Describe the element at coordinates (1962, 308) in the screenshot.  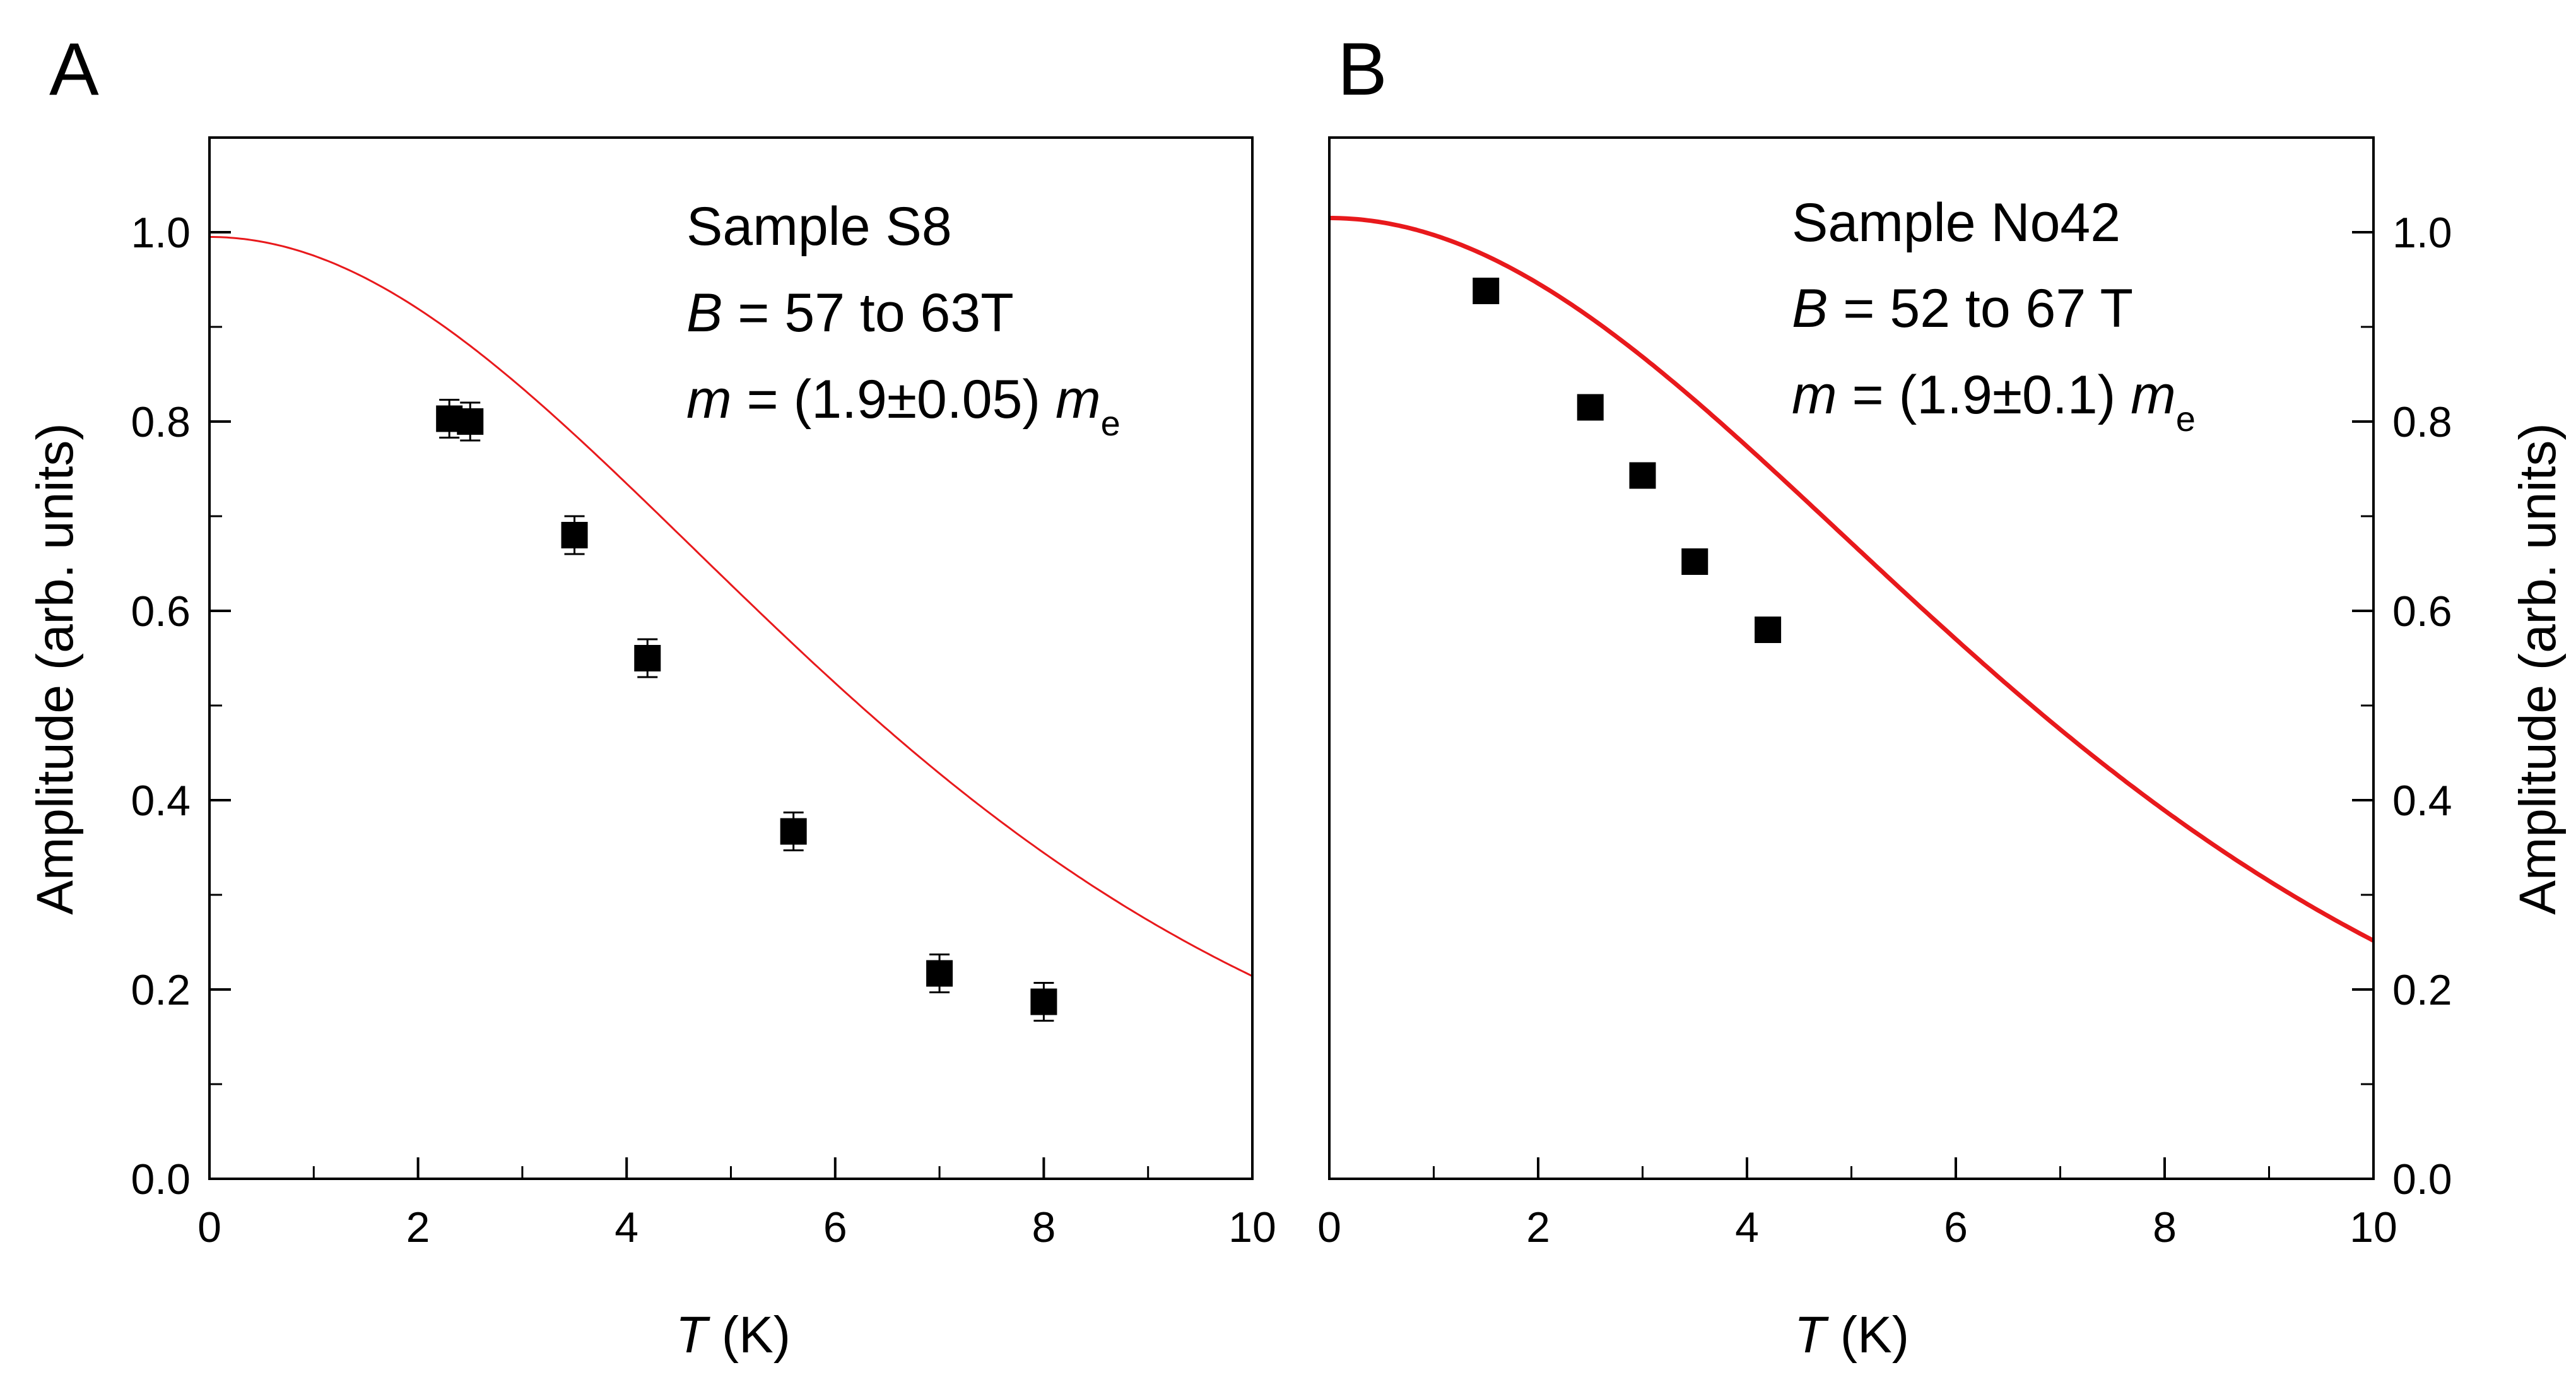
I see `panel-b-field-range: B = 52 to 67 T` at that location.